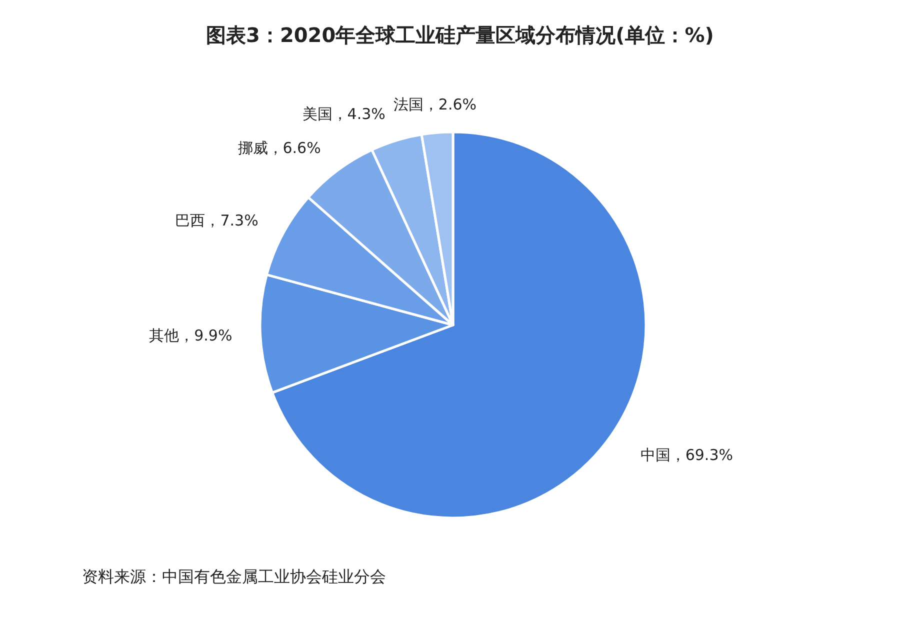 This screenshot has height=638, width=921. What do you see at coordinates (279, 147) in the screenshot?
I see `slice-label: 挪威，6.6%` at bounding box center [279, 147].